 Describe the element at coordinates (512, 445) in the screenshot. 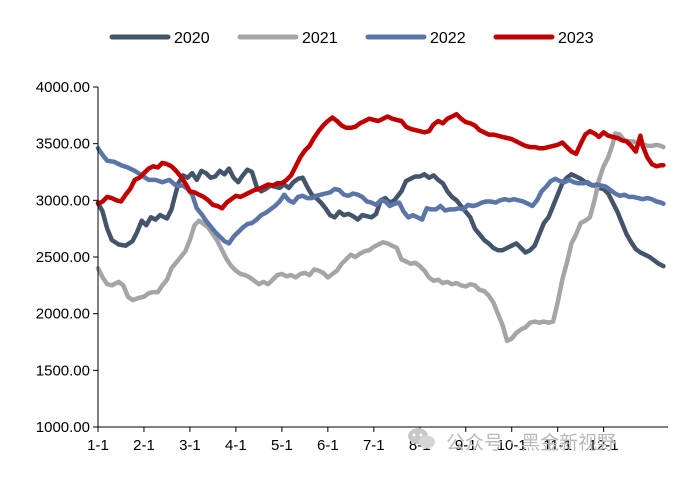

I see `x-tick-label: 10-1` at that location.